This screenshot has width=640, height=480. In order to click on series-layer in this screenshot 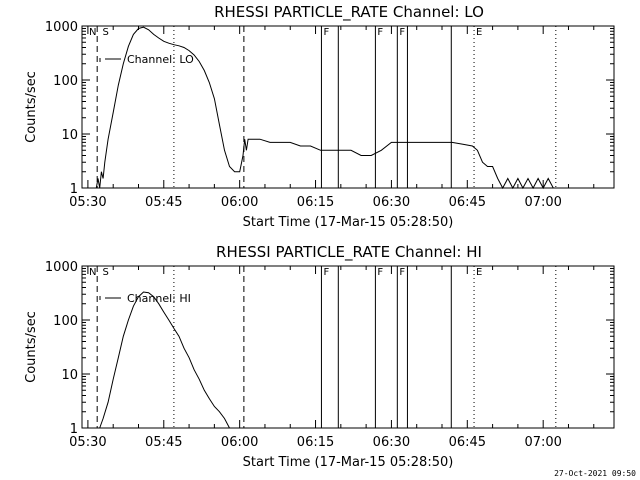, I will do `click(164, 360)`.